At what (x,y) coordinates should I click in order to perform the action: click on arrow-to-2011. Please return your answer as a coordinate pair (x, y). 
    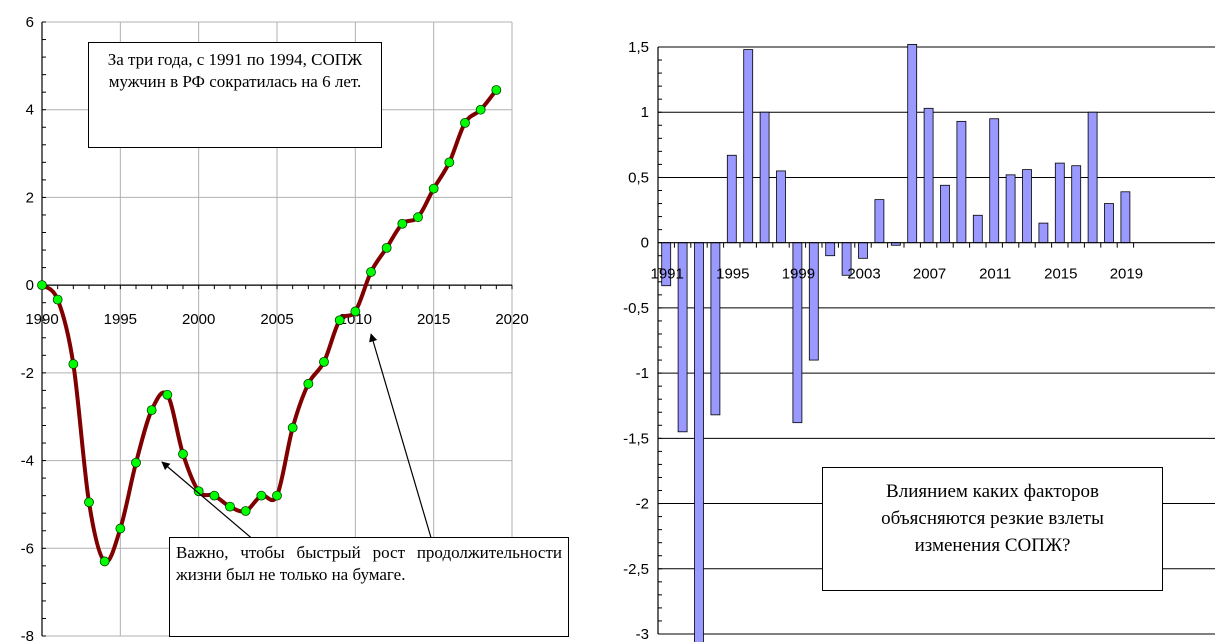
    Looking at the image, I should click on (401, 437).